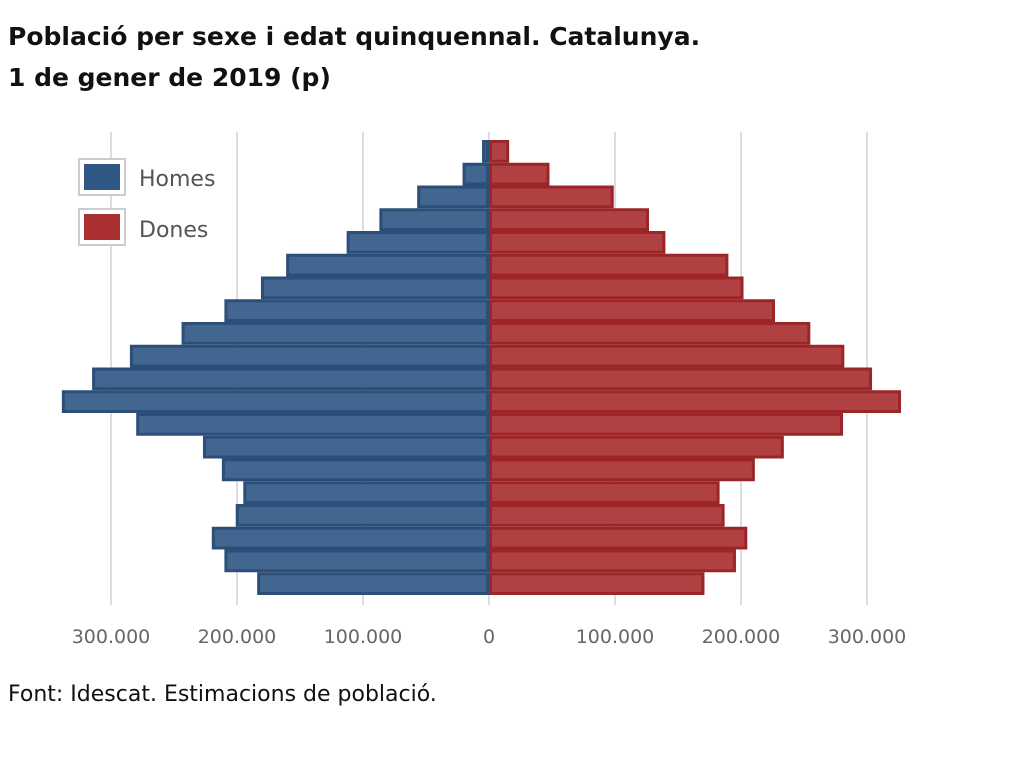  Describe the element at coordinates (499, 151) in the screenshot. I see `bar-dones-95+` at that location.